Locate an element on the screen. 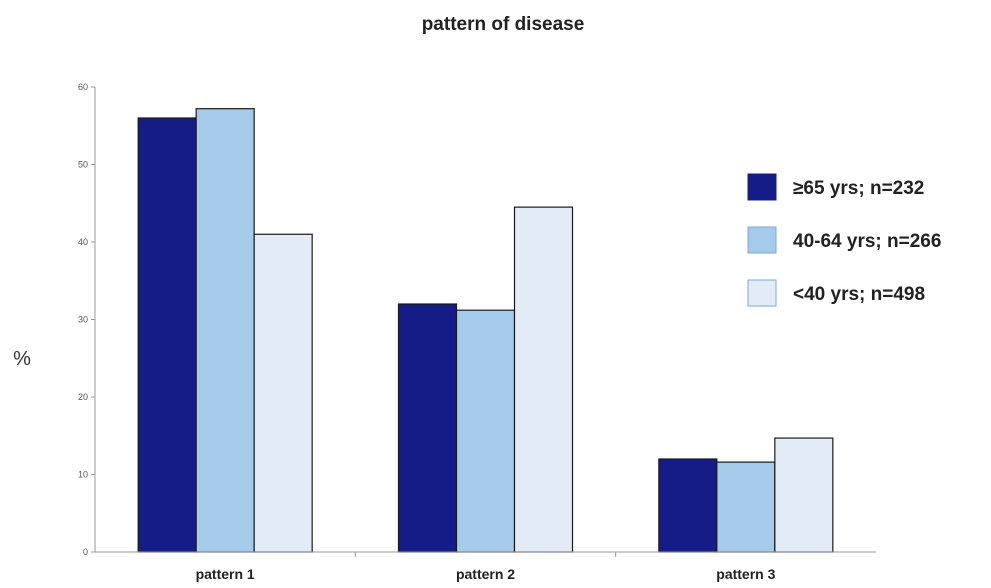  x-tick-label: pattern 2 is located at coordinates (485, 574).